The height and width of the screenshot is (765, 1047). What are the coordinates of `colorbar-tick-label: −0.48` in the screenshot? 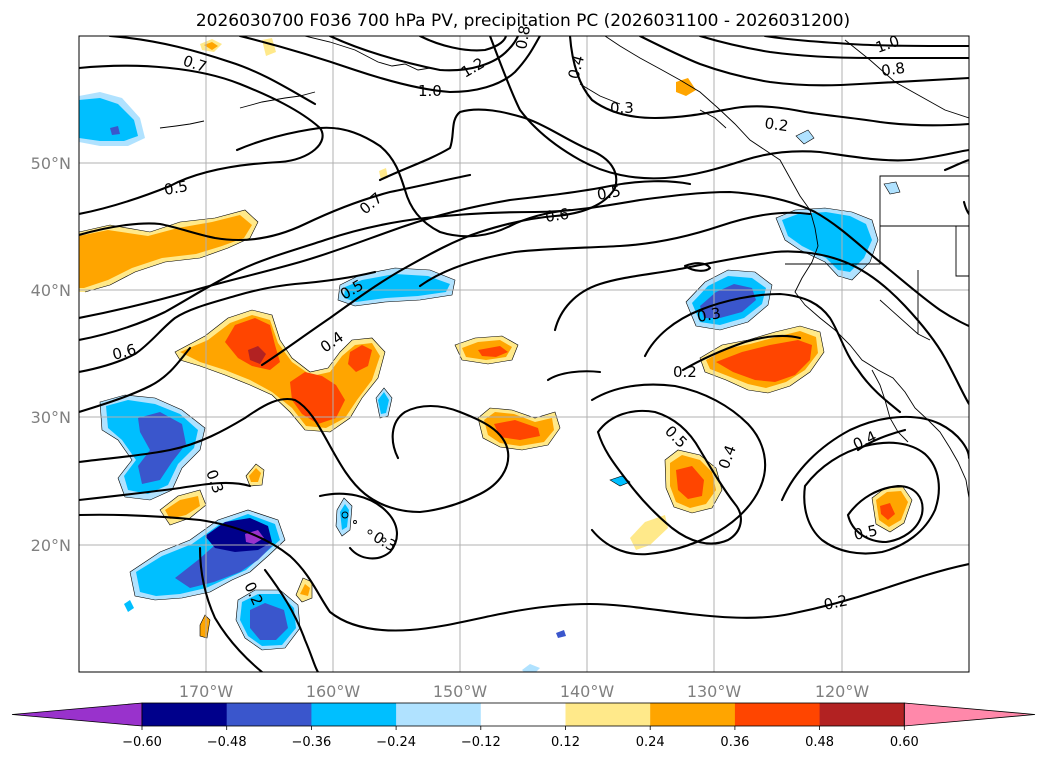 It's located at (227, 742).